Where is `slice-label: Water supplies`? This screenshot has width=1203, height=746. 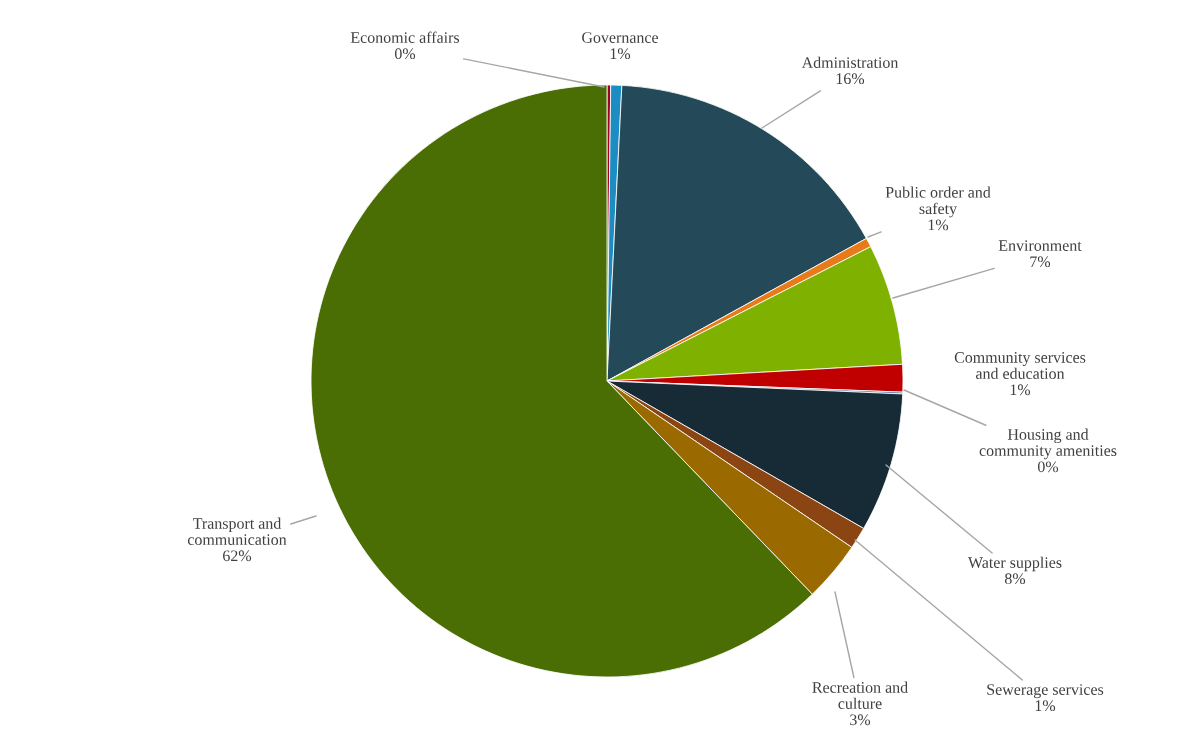
slice-label: Water supplies is located at coordinates (1014, 564).